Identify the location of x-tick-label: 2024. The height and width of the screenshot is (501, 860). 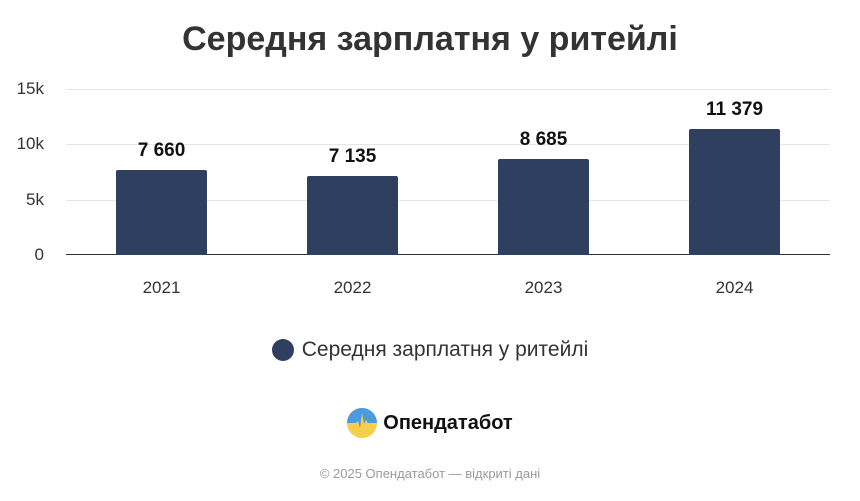
(734, 287).